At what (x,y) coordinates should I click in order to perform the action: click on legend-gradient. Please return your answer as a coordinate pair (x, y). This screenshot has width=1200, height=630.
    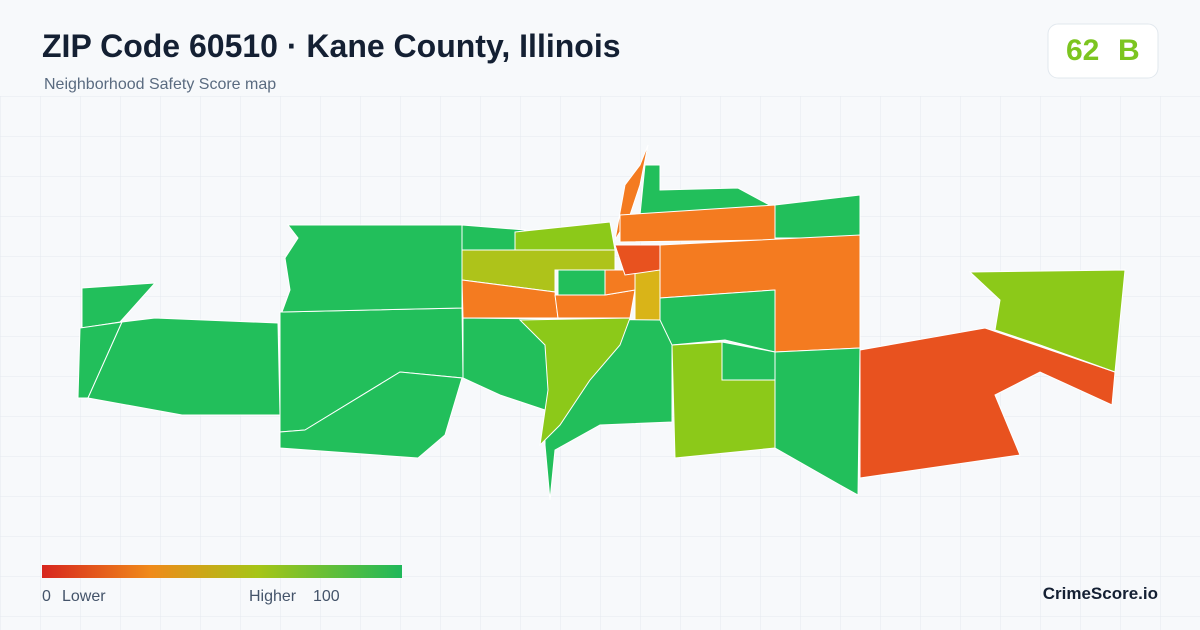
    Looking at the image, I should click on (222, 571).